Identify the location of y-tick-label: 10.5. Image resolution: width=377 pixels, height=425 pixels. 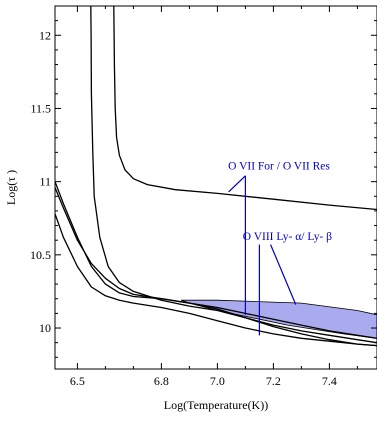
(40, 255).